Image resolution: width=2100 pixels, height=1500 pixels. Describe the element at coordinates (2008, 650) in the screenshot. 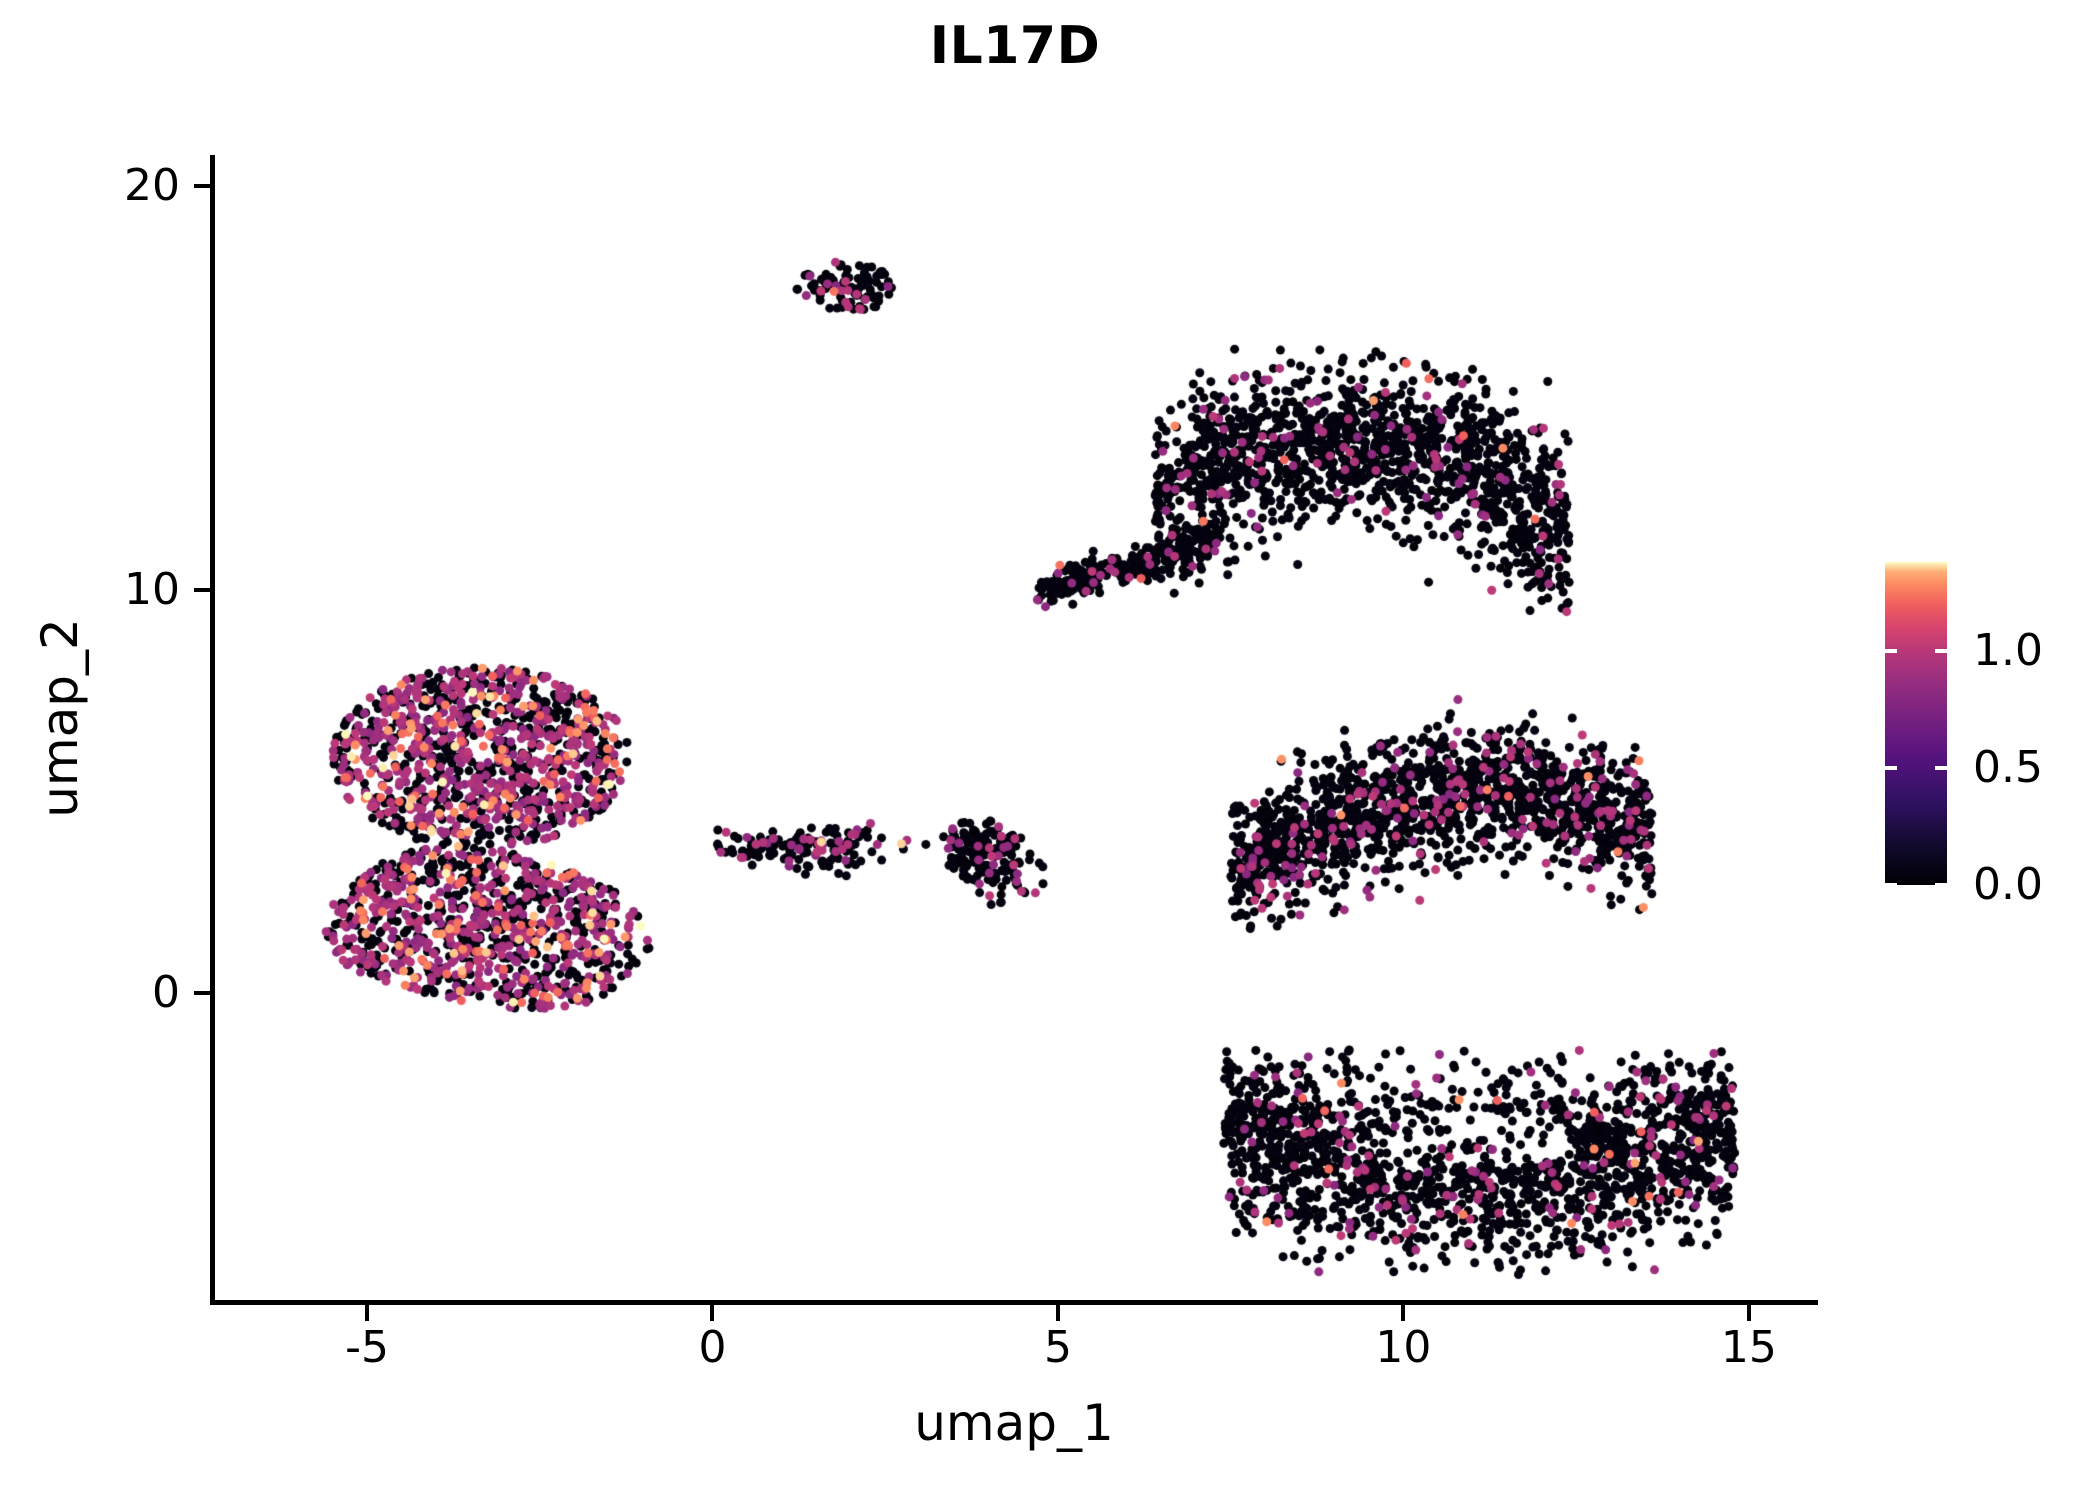

I see `colorbar-tick-label: 1.0` at that location.